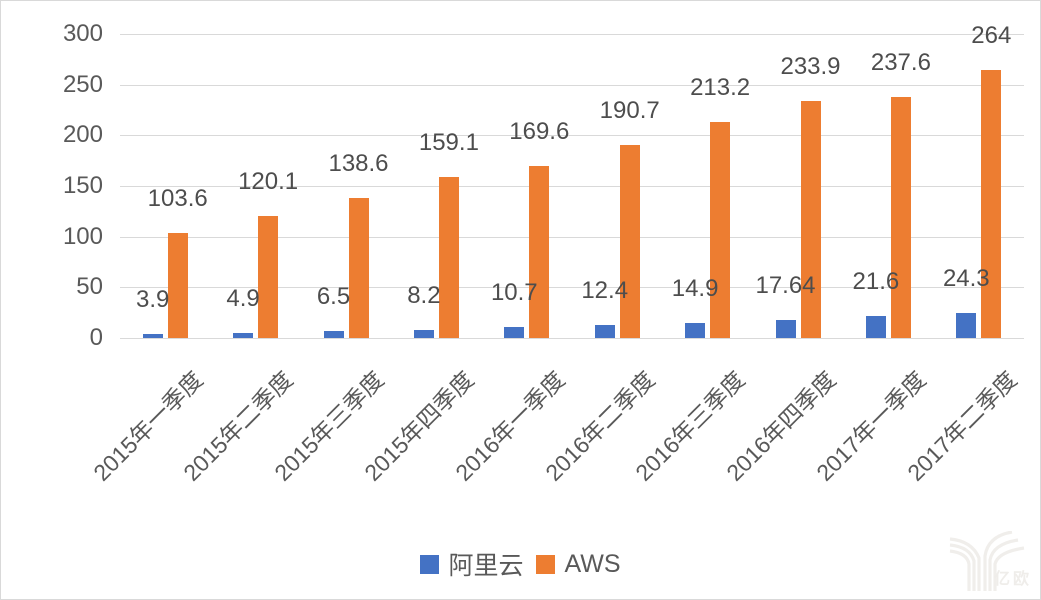 This screenshot has width=1041, height=600. Describe the element at coordinates (810, 66) in the screenshot. I see `data-label: 233.9` at that location.